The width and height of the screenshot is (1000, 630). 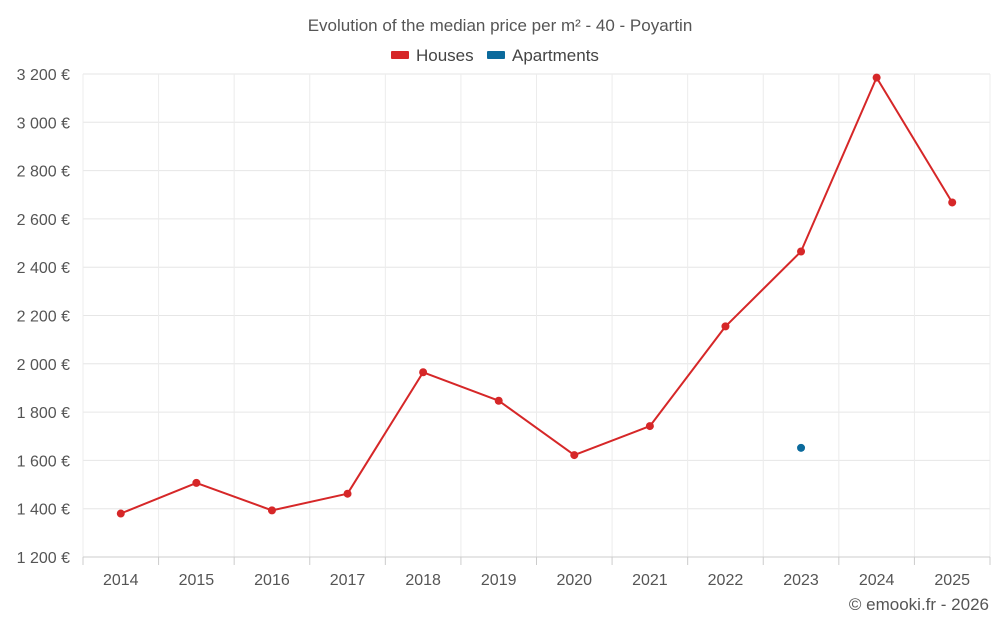 I want to click on x-tick-label: 2023, so click(x=801, y=580).